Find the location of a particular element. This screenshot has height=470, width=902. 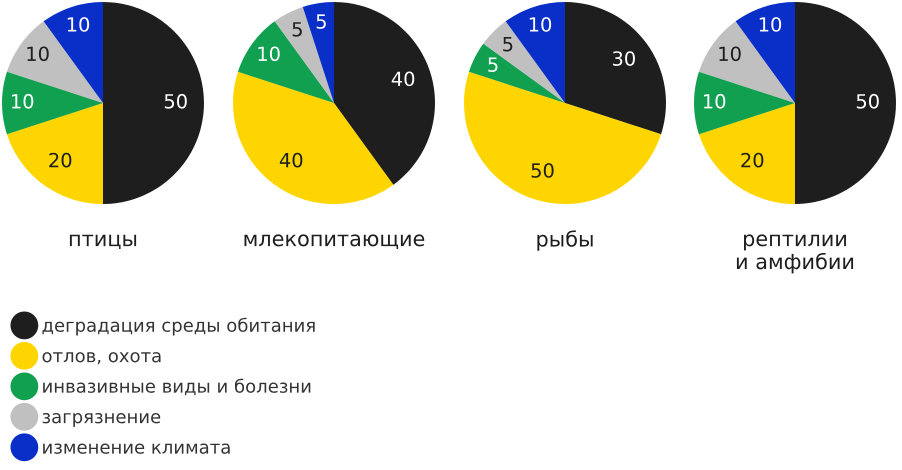

text: рептилии и амфибии is located at coordinates (795, 254).